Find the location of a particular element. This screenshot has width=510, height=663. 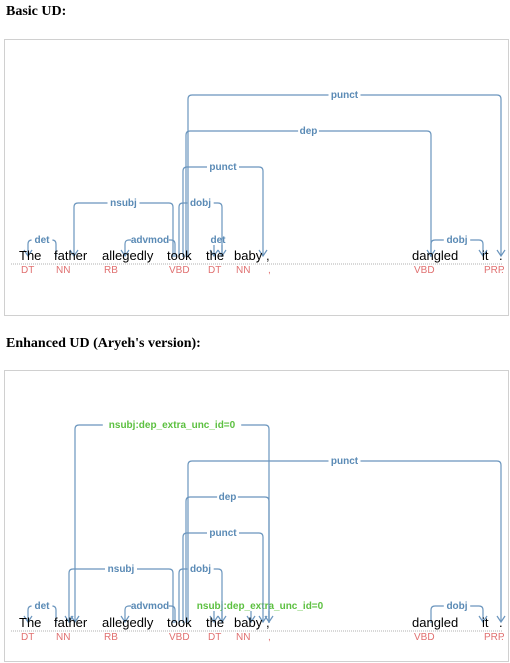

arc-label: dep is located at coordinates (228, 497).